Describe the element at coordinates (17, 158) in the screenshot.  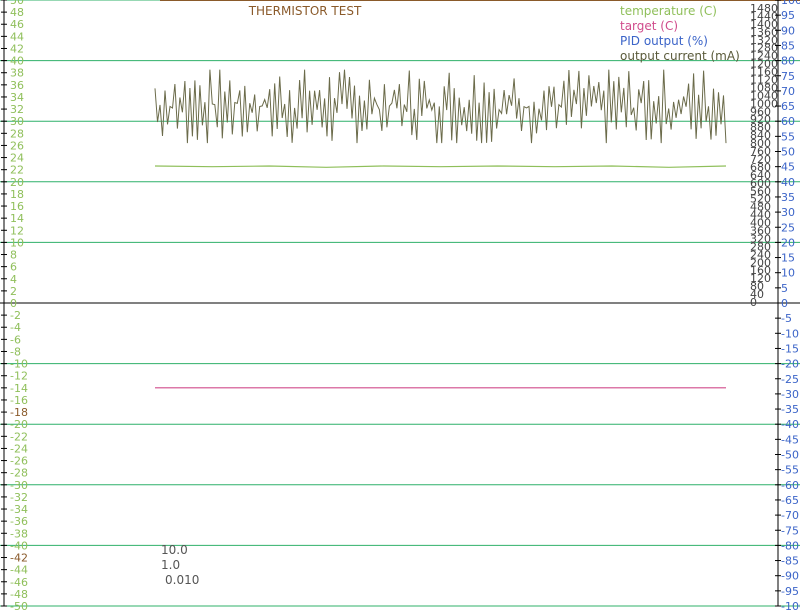
I see `left-tick-label: 24` at that location.